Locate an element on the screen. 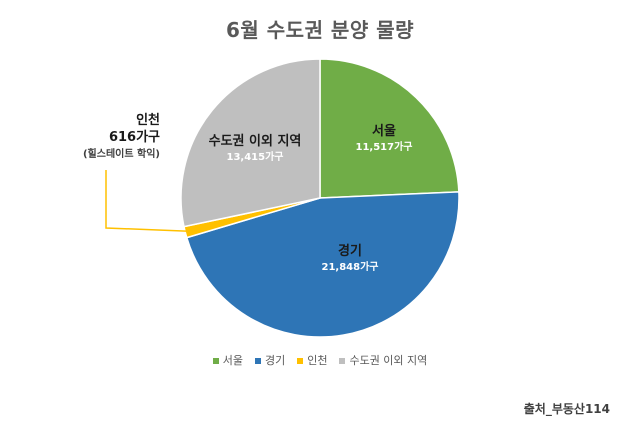  legend-item-1: 경기 is located at coordinates (270, 360).